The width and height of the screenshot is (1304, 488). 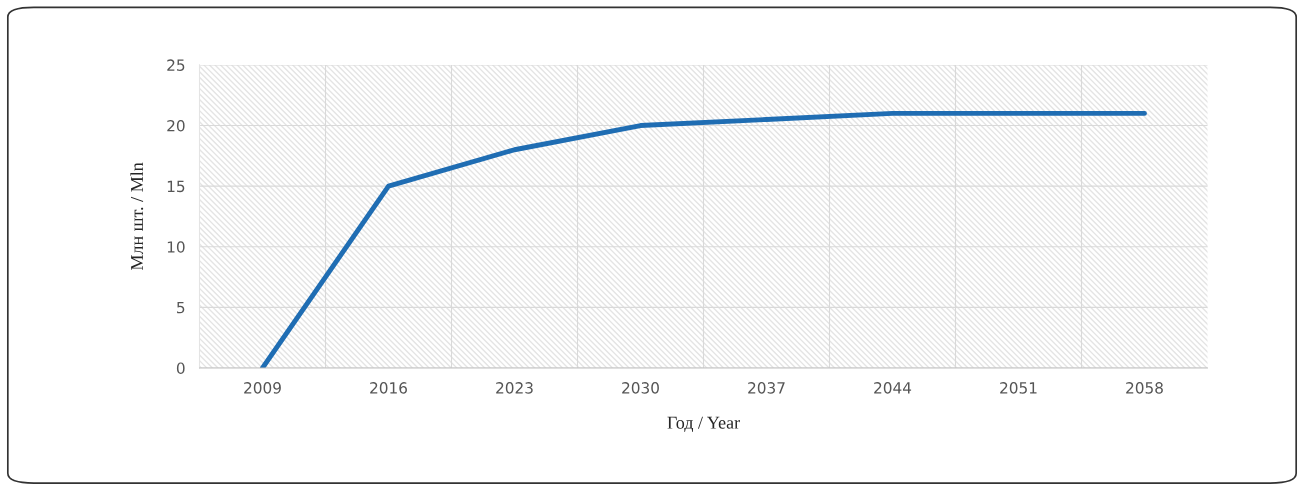 I want to click on x-tick-label: 2037, so click(x=766, y=388).